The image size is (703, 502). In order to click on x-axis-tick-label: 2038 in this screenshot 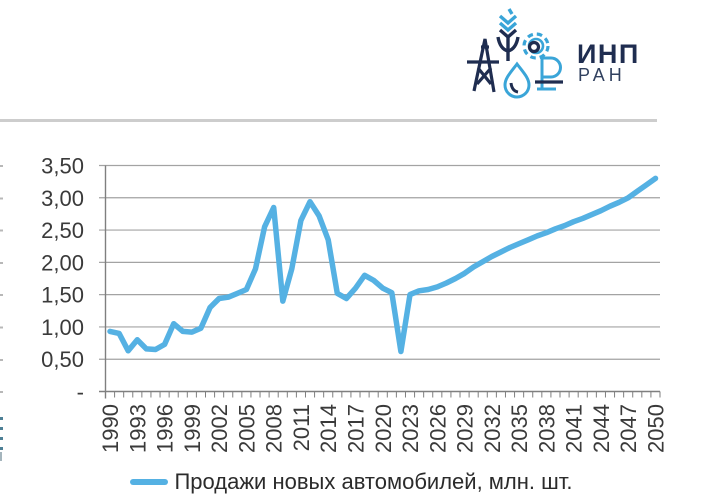, I will do `click(546, 428)`.